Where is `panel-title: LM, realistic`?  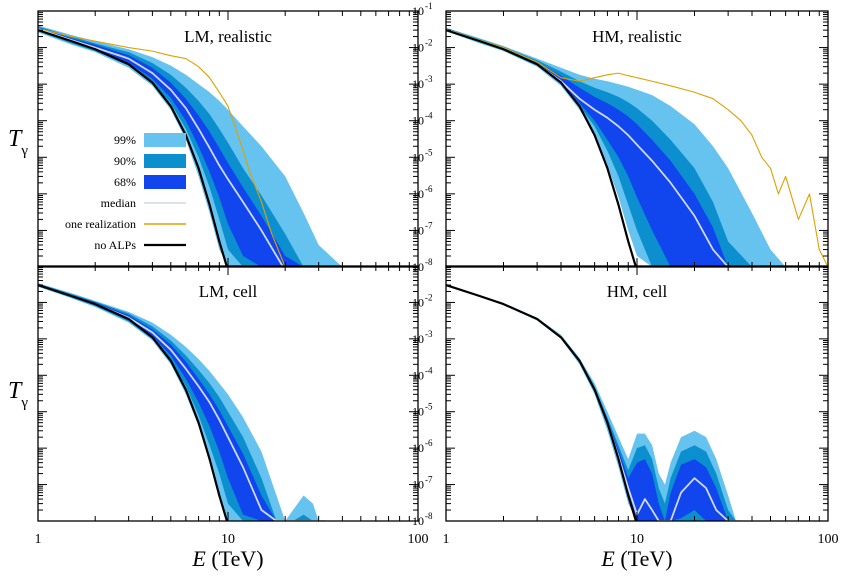
panel-title: LM, realistic is located at coordinates (228, 36).